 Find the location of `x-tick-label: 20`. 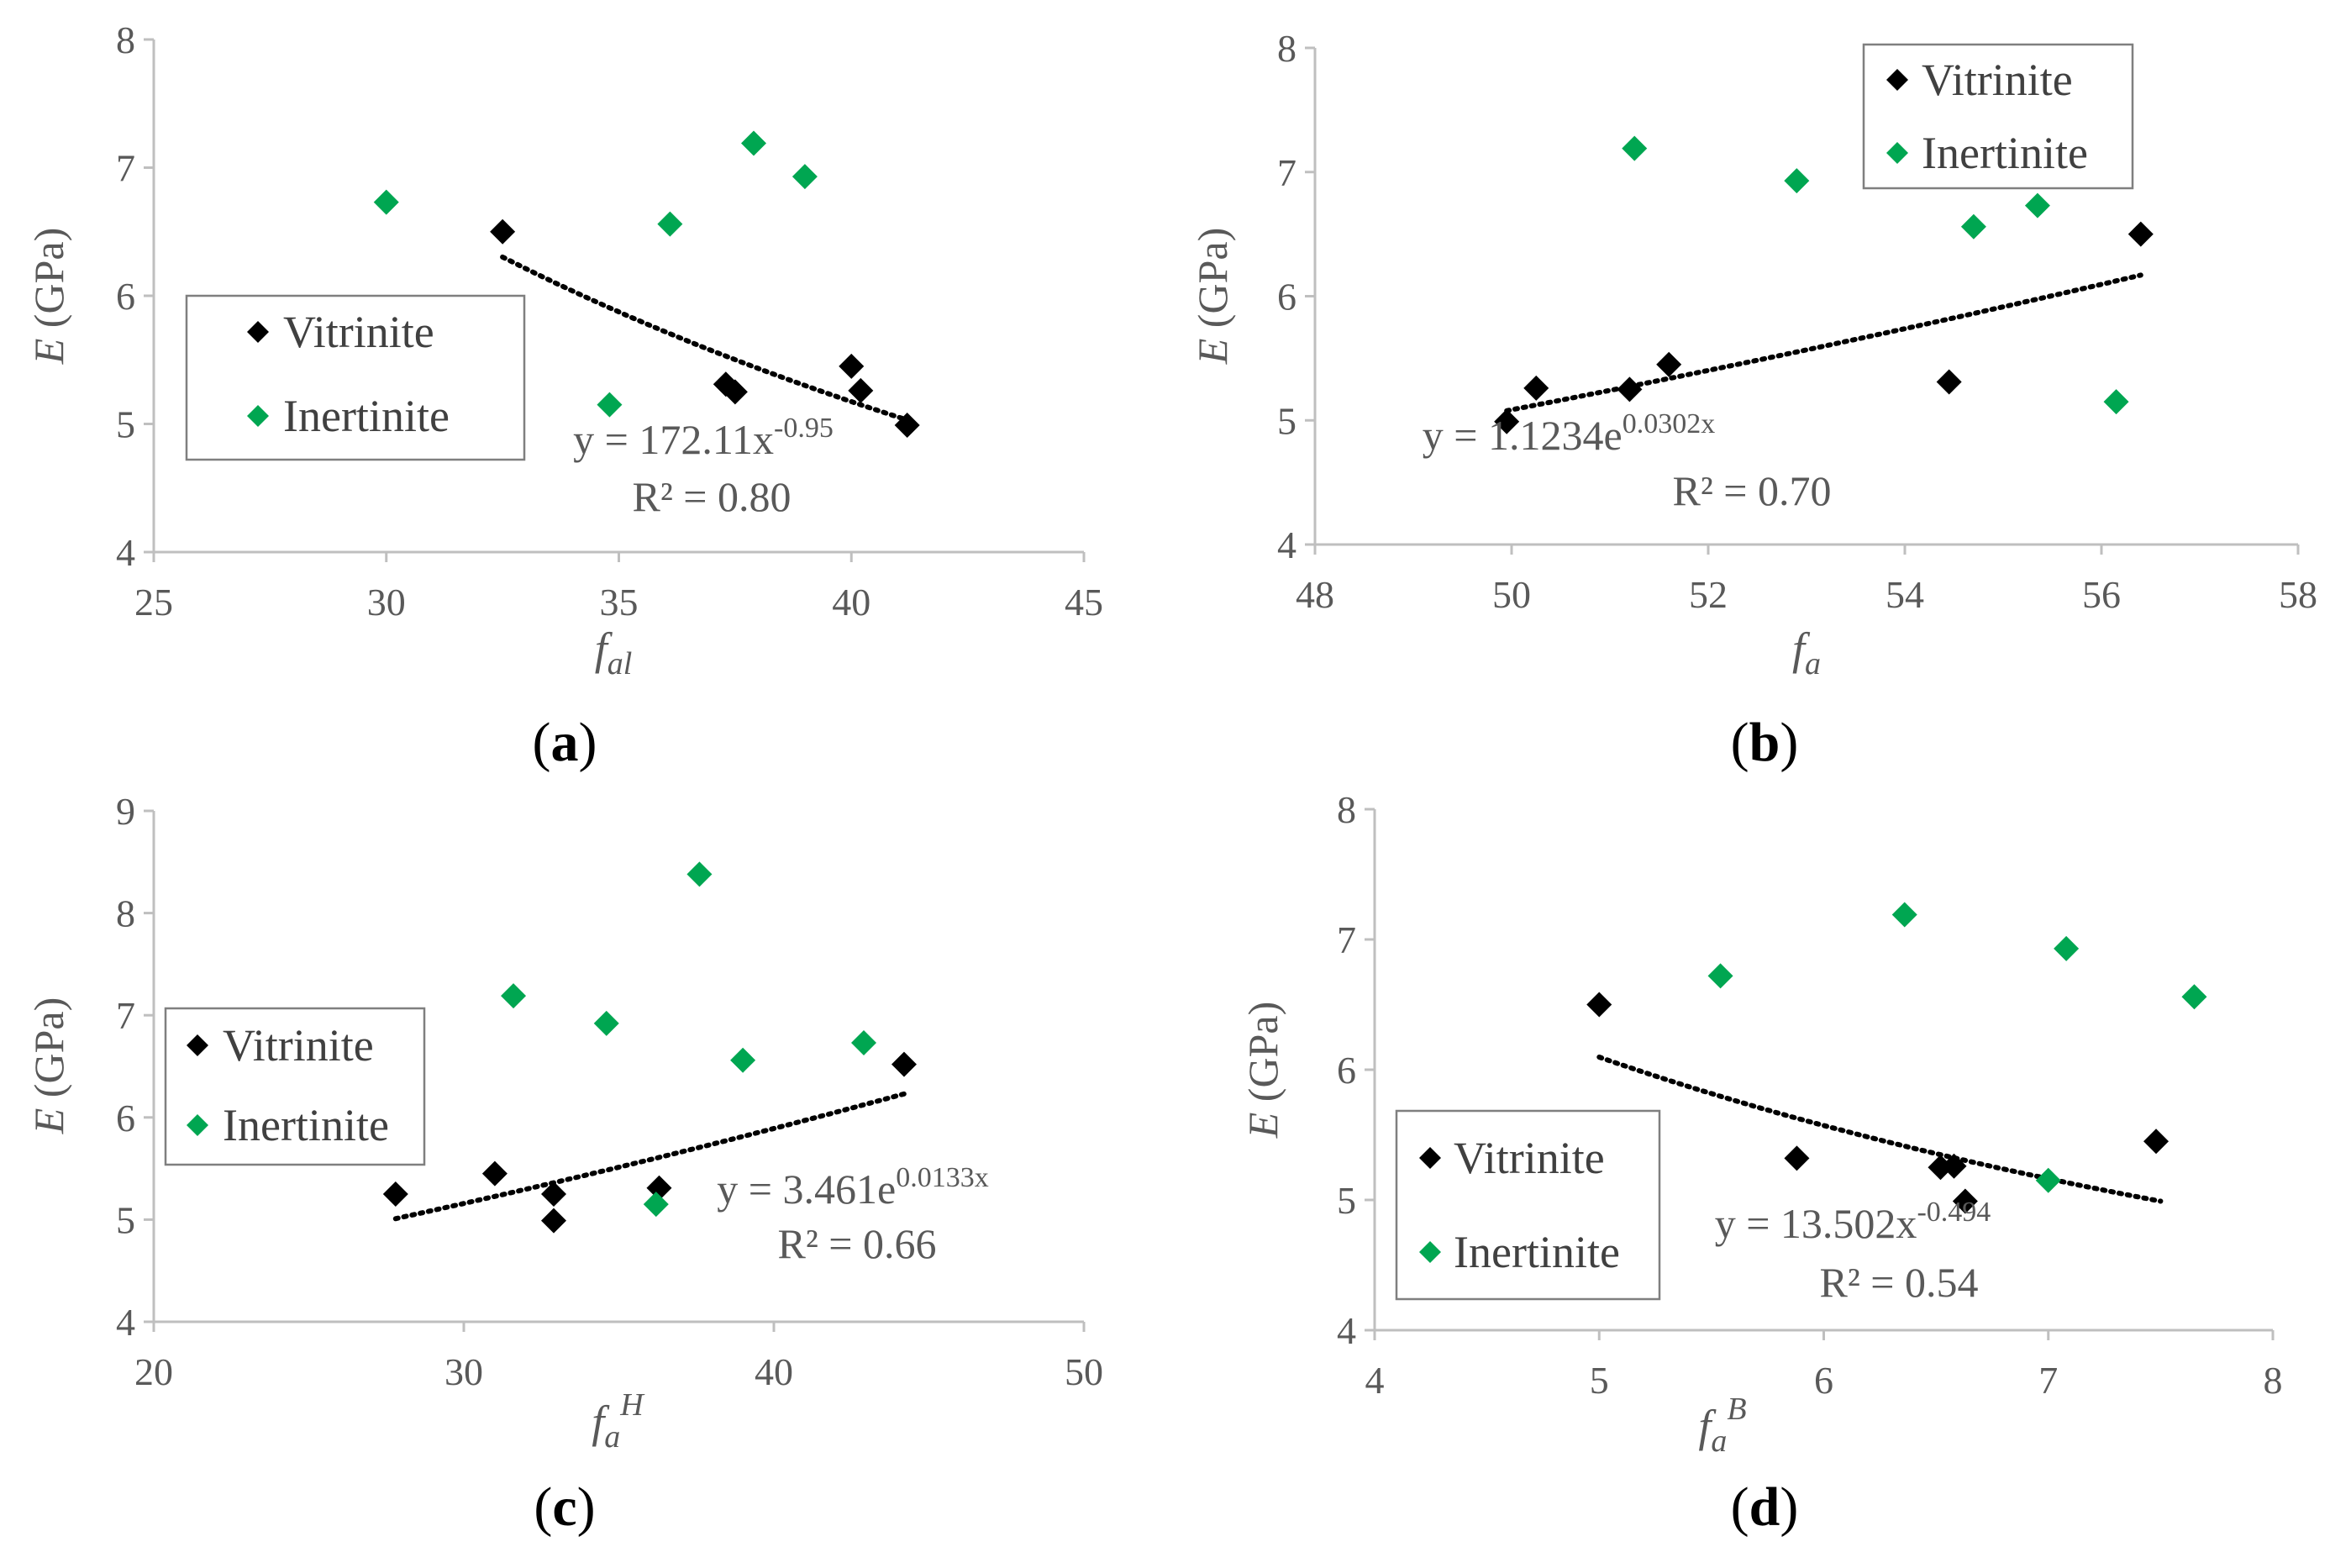

x-tick-label: 20 is located at coordinates (153, 1372).